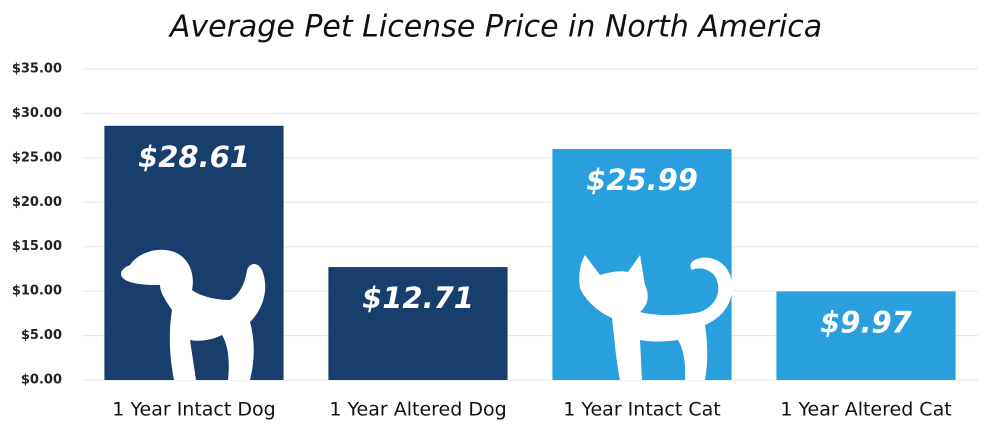  I want to click on x-tick-label: 1 Year Intact Cat, so click(641, 410).